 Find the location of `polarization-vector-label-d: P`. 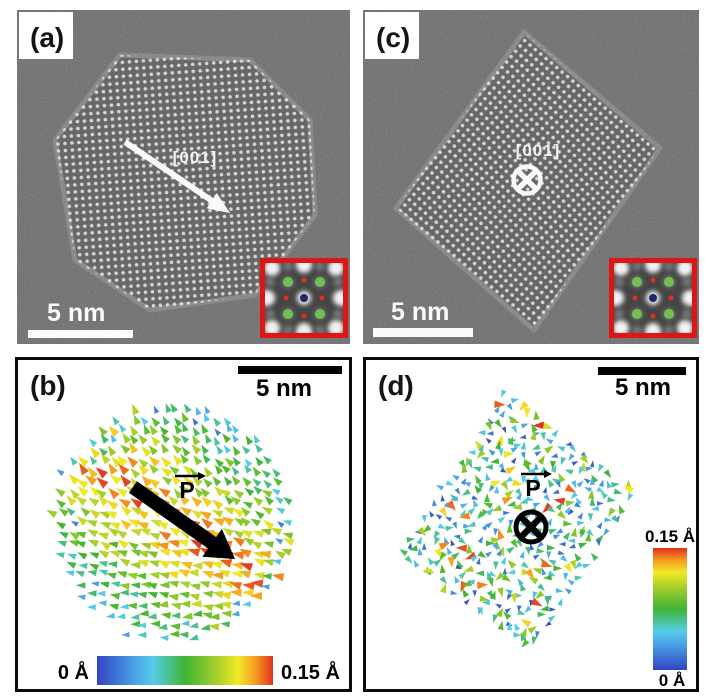

polarization-vector-label-d: P is located at coordinates (536, 485).